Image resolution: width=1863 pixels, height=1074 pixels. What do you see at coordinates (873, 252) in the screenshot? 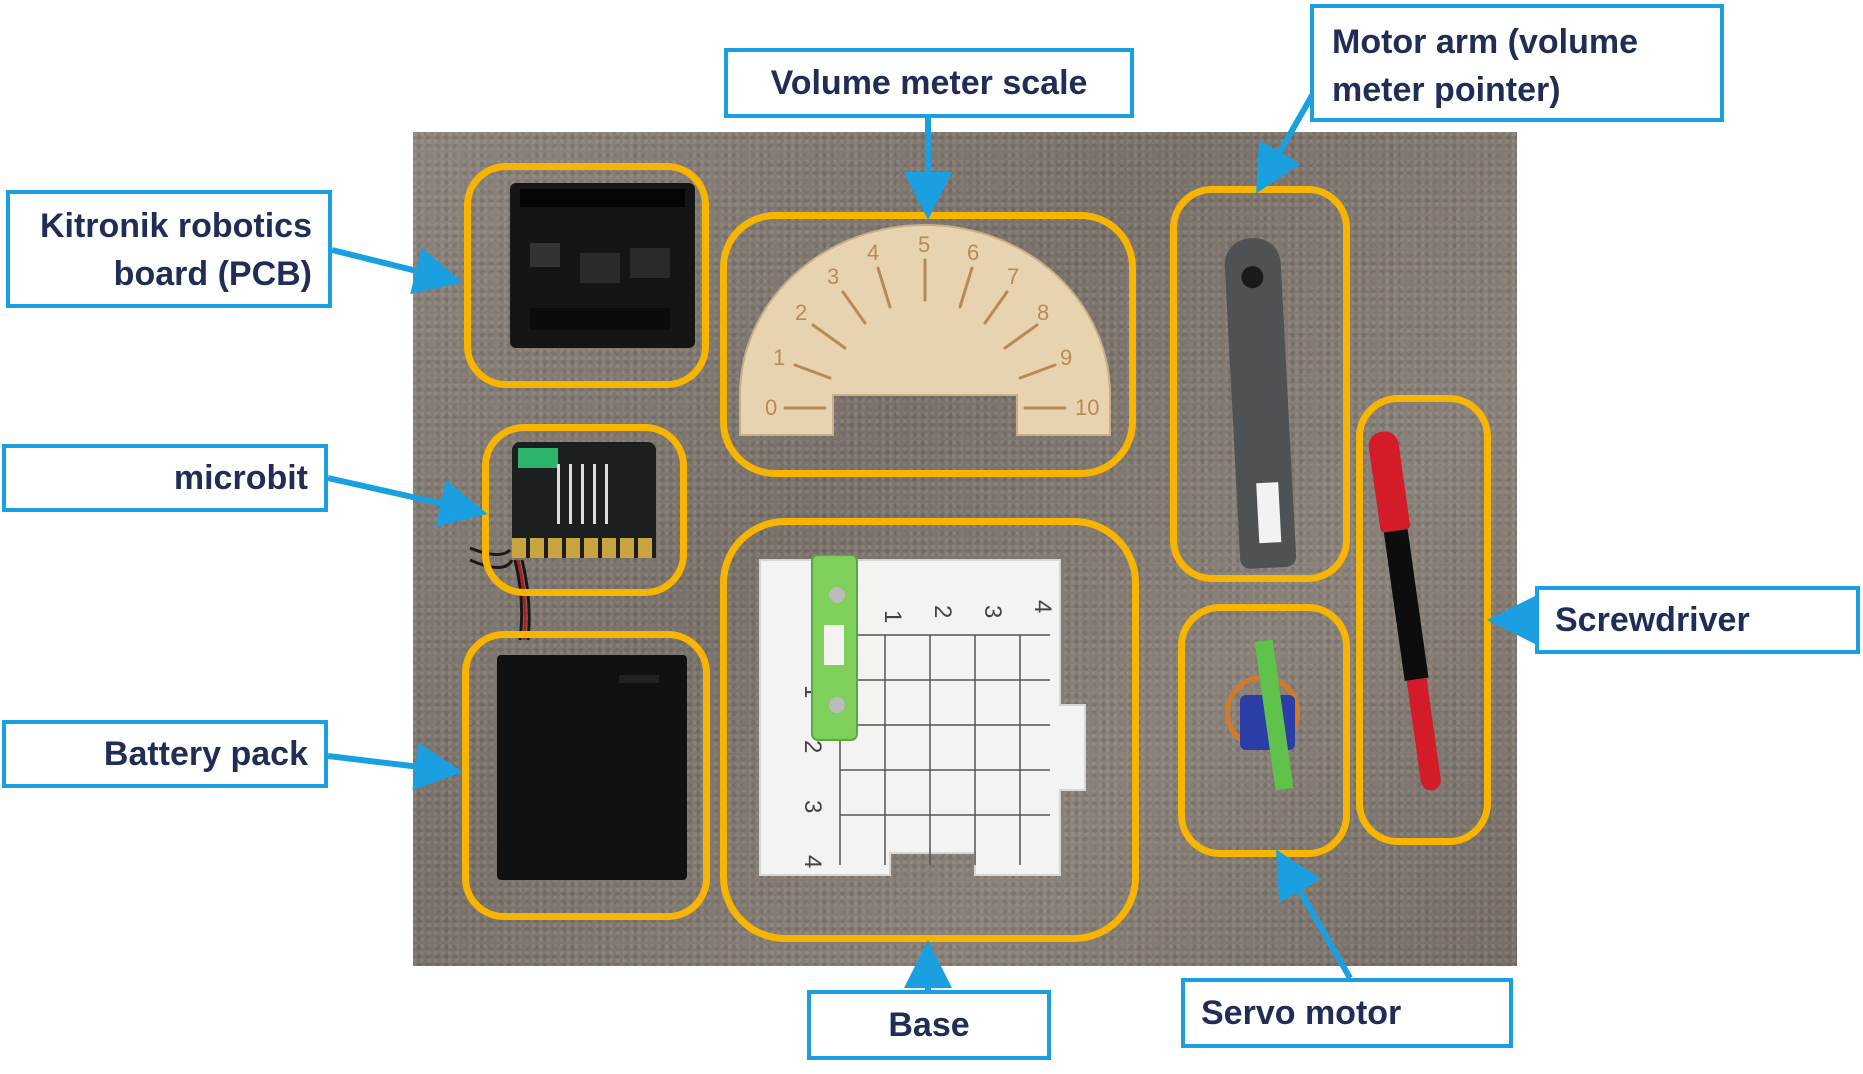
I see `scale-num-4: 4` at bounding box center [873, 252].